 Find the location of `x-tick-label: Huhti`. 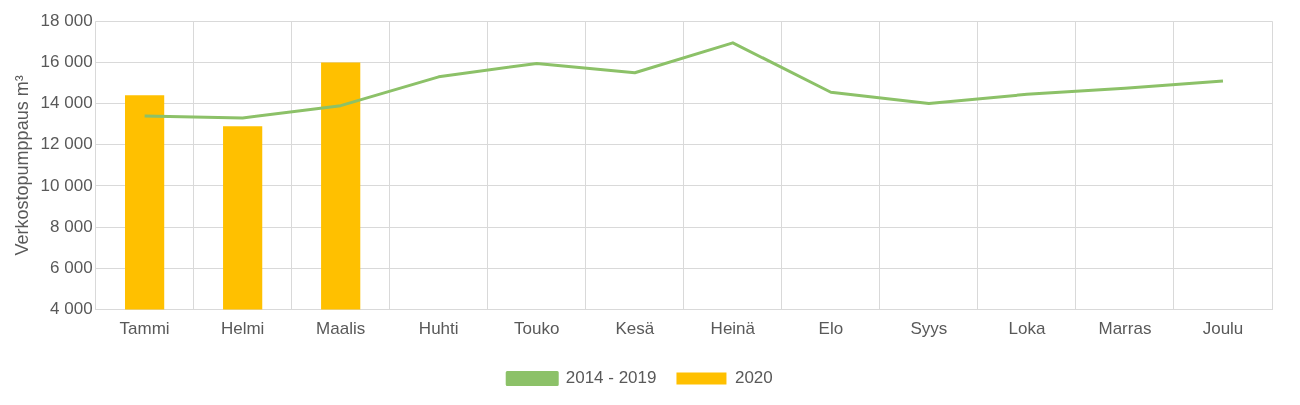

x-tick-label: Huhti is located at coordinates (438, 329).